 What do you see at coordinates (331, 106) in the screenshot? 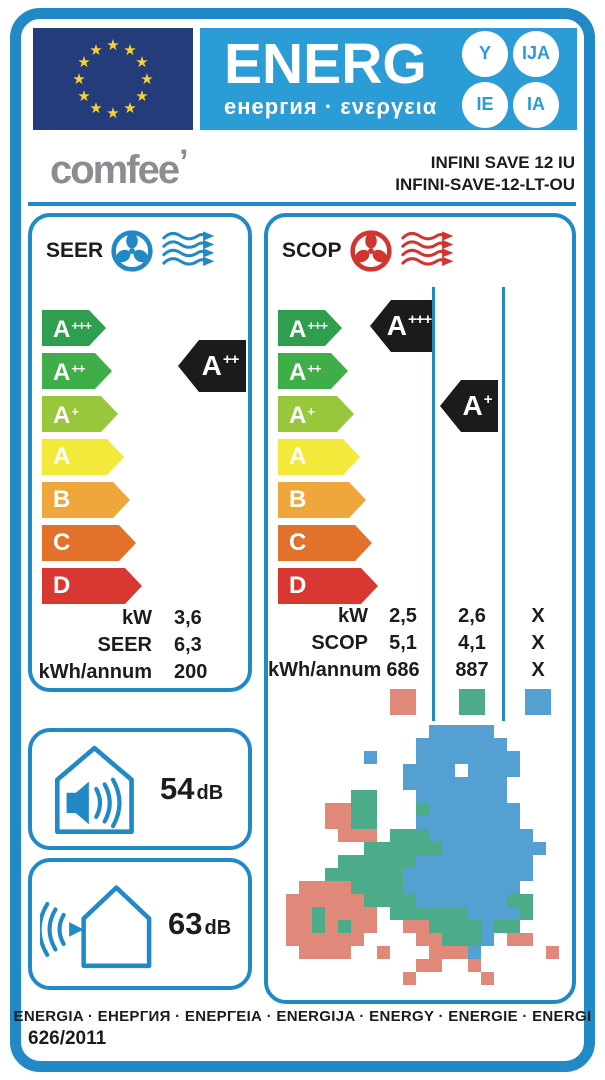
I see `energ-subtitle: енергия · ενεργεια` at bounding box center [331, 106].